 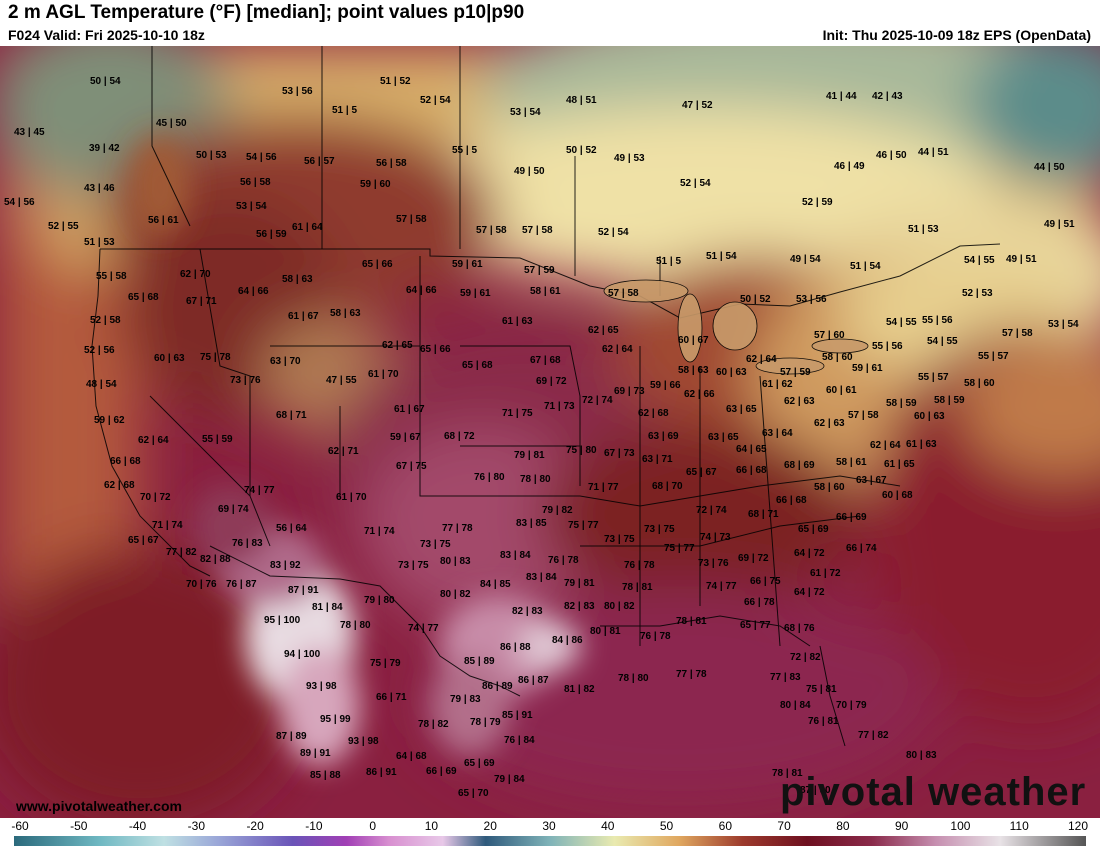 I want to click on point-value-label: 52 | 54, so click(x=435, y=100).